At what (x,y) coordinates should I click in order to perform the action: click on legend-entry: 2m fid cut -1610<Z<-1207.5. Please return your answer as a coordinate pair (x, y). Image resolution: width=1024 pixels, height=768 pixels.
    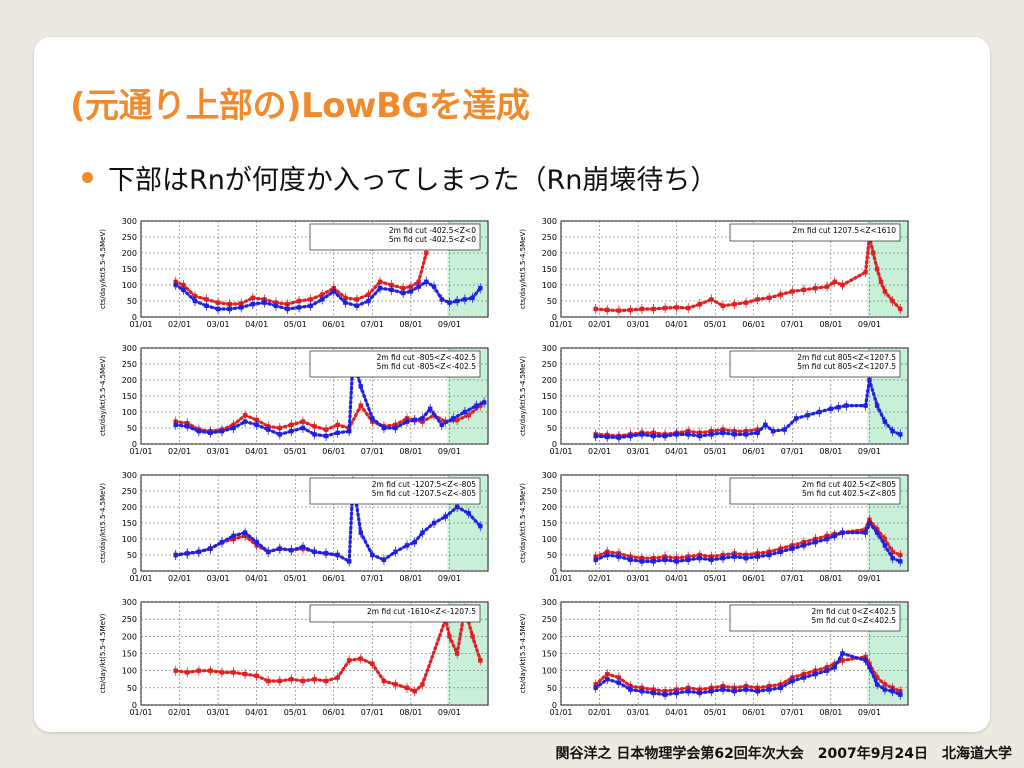
    Looking at the image, I should click on (421, 611).